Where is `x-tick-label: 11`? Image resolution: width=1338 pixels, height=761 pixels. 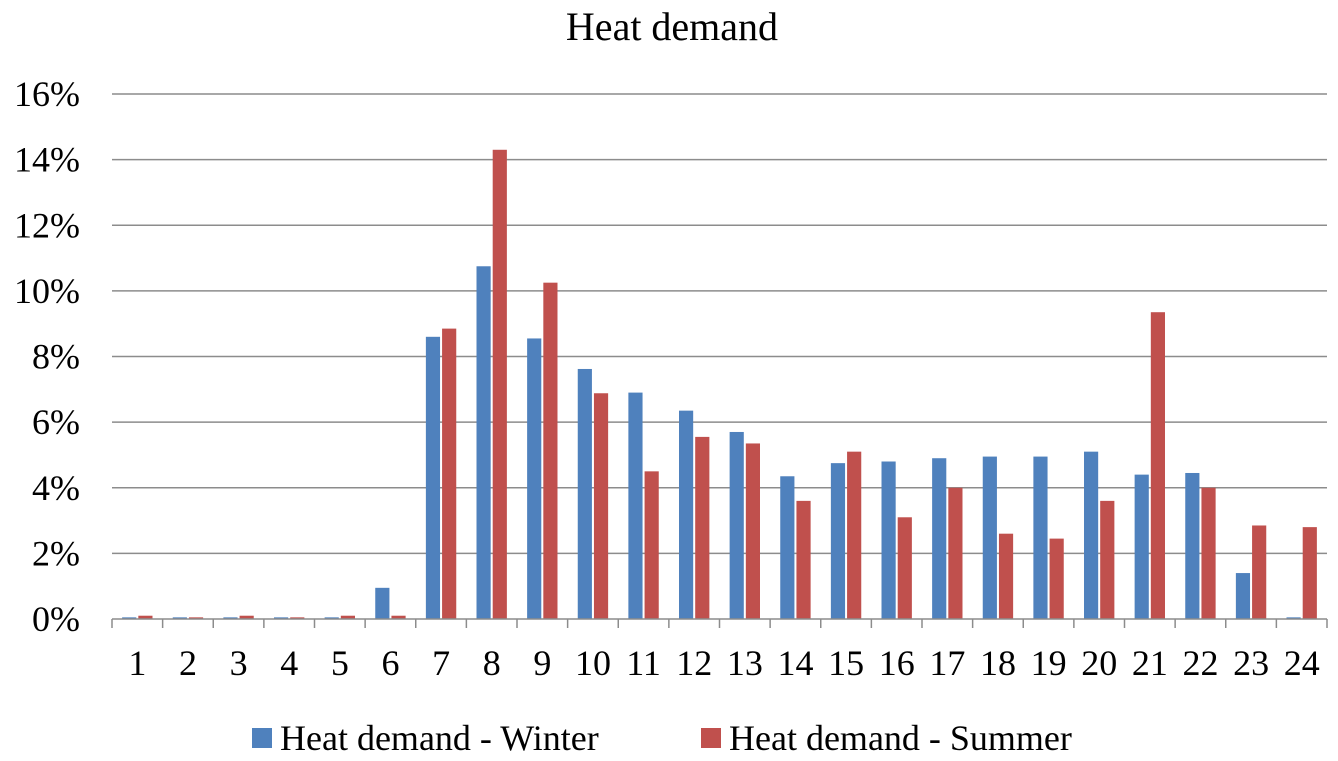
x-tick-label: 11 is located at coordinates (643, 663).